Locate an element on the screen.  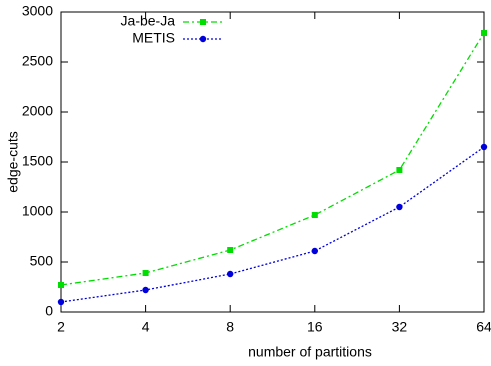
x-tick-label: 8 is located at coordinates (230, 327).